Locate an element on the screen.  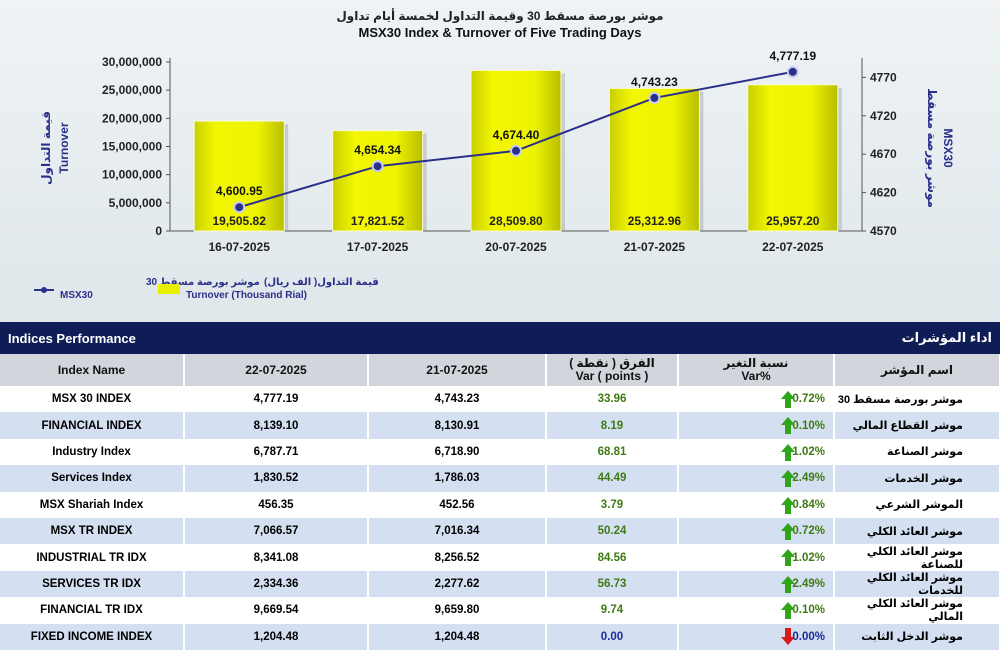
cell-var-points: 56.73 is located at coordinates (612, 584).